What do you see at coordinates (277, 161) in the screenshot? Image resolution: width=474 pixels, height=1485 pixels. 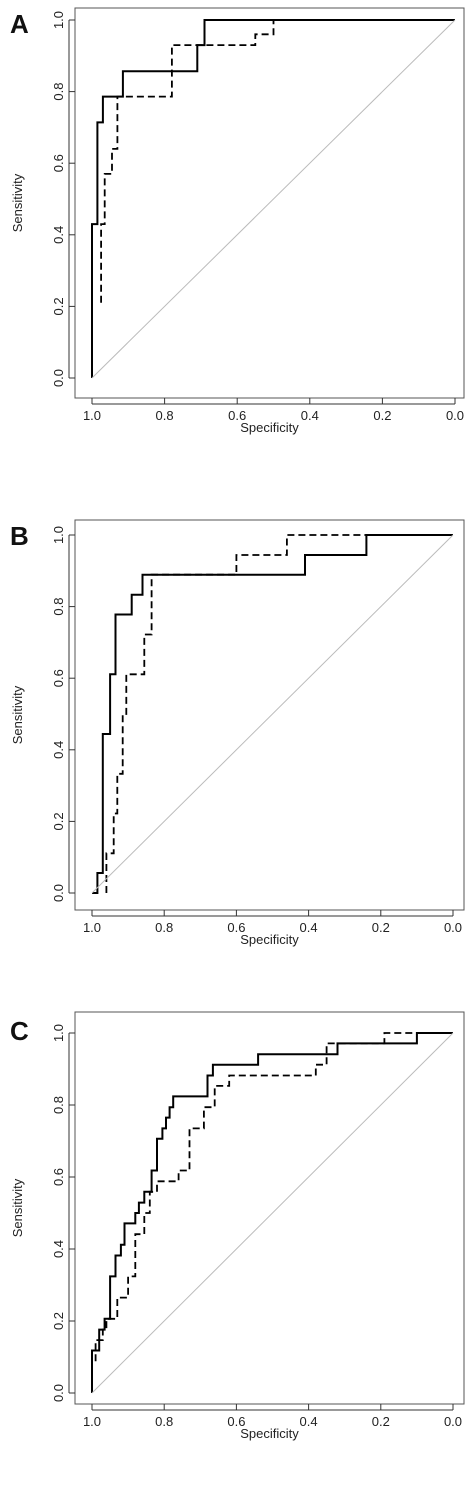 I see `roc-curve-dashed` at bounding box center [277, 161].